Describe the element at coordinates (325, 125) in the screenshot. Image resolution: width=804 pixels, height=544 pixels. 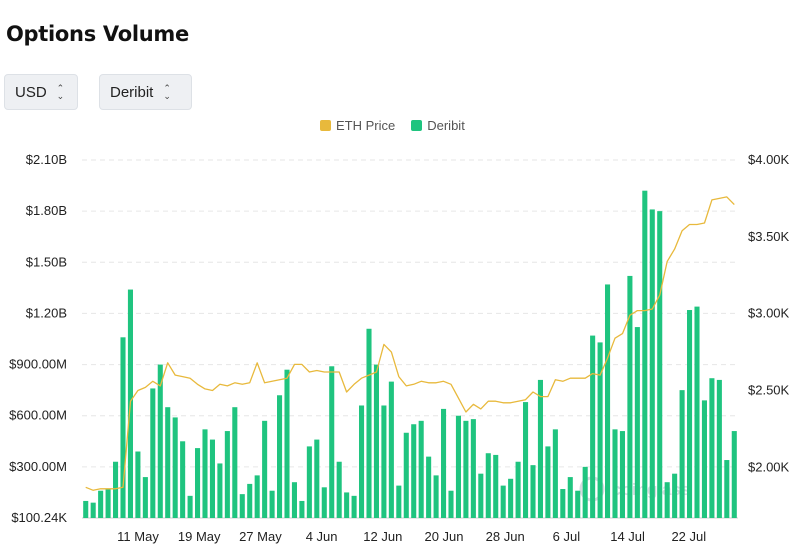
I see `legend-swatch-price` at that location.